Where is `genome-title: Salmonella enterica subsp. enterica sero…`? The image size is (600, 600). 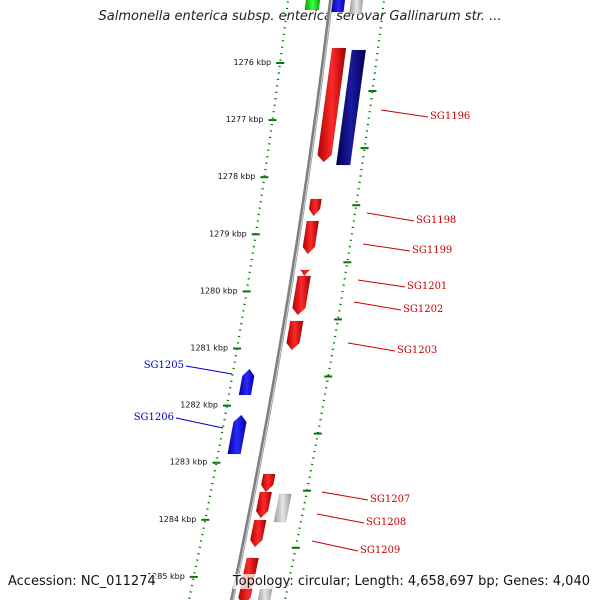 genome-title: Salmonella enterica subsp. enterica sero… is located at coordinates (300, 16).